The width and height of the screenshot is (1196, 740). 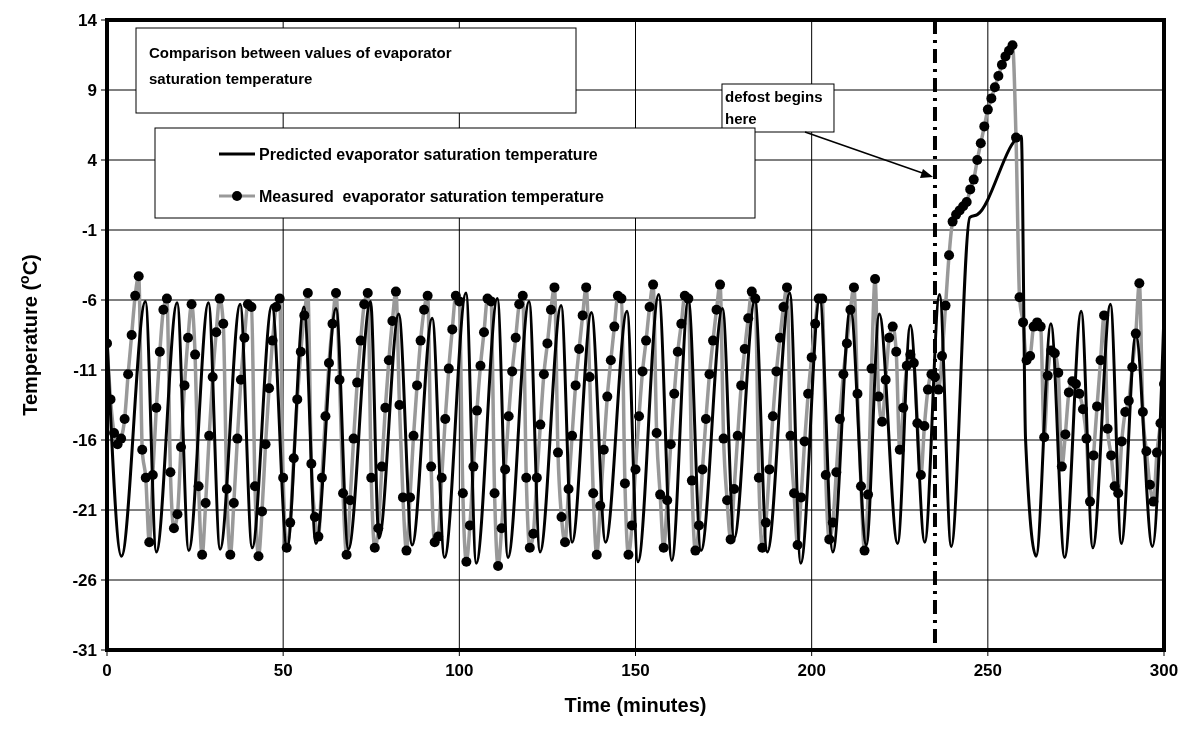 What do you see at coordinates (92, 160) in the screenshot?
I see `y-tick-label: 4` at bounding box center [92, 160].